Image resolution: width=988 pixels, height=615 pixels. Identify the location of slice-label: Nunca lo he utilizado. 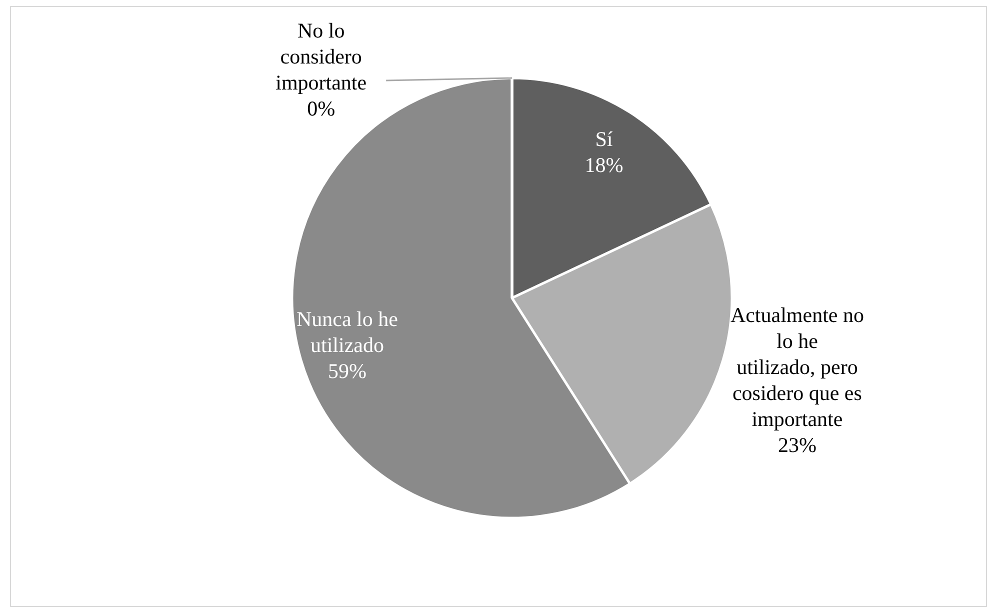
(347, 331).